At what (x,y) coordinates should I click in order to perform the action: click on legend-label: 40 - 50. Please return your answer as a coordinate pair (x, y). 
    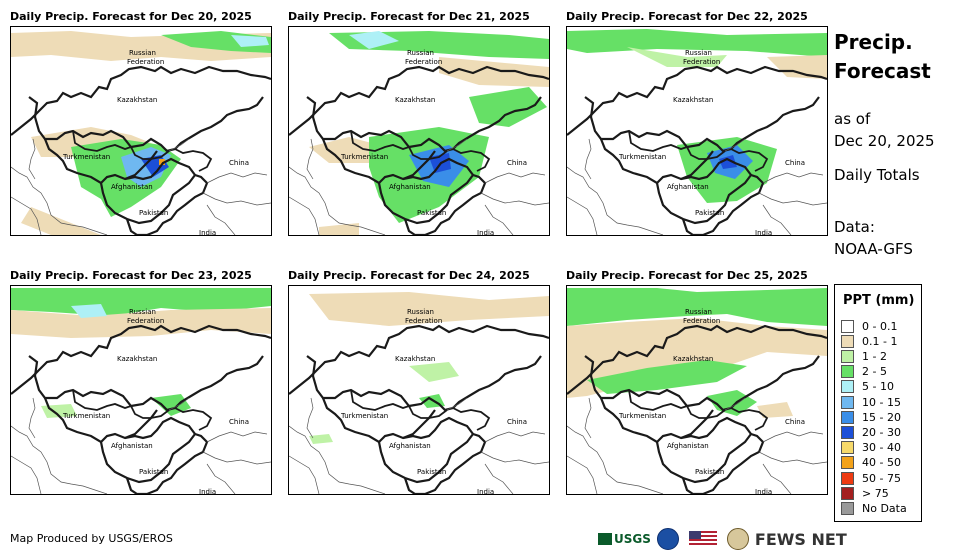
    Looking at the image, I should click on (881, 463).